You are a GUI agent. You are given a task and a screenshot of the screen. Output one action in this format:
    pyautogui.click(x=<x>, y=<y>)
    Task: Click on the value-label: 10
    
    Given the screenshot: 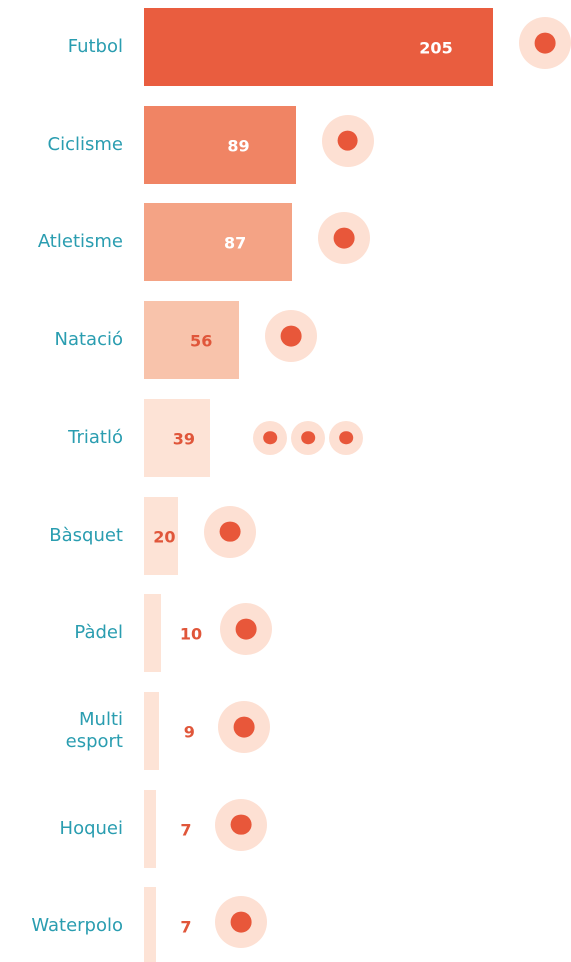 What is the action you would take?
    pyautogui.click(x=191, y=634)
    